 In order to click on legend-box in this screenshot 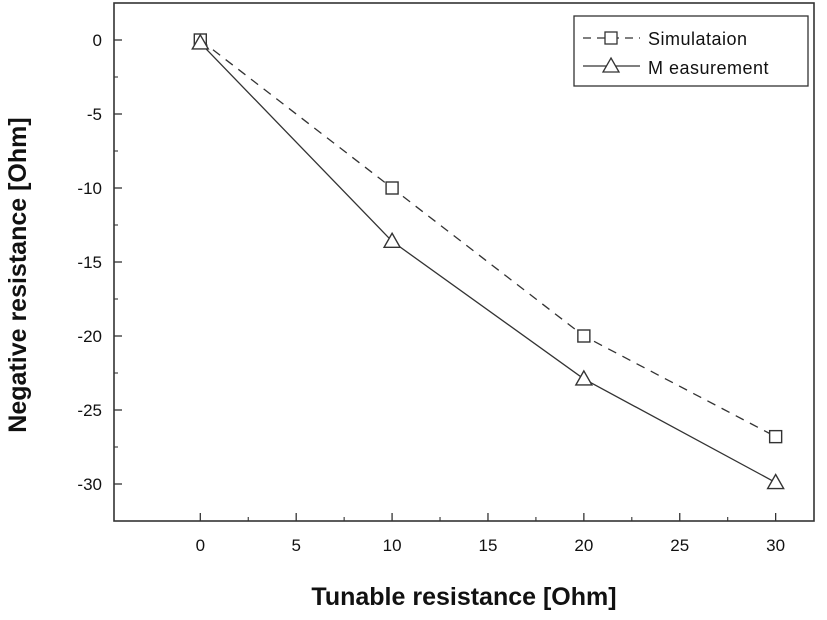, I will do `click(691, 51)`.